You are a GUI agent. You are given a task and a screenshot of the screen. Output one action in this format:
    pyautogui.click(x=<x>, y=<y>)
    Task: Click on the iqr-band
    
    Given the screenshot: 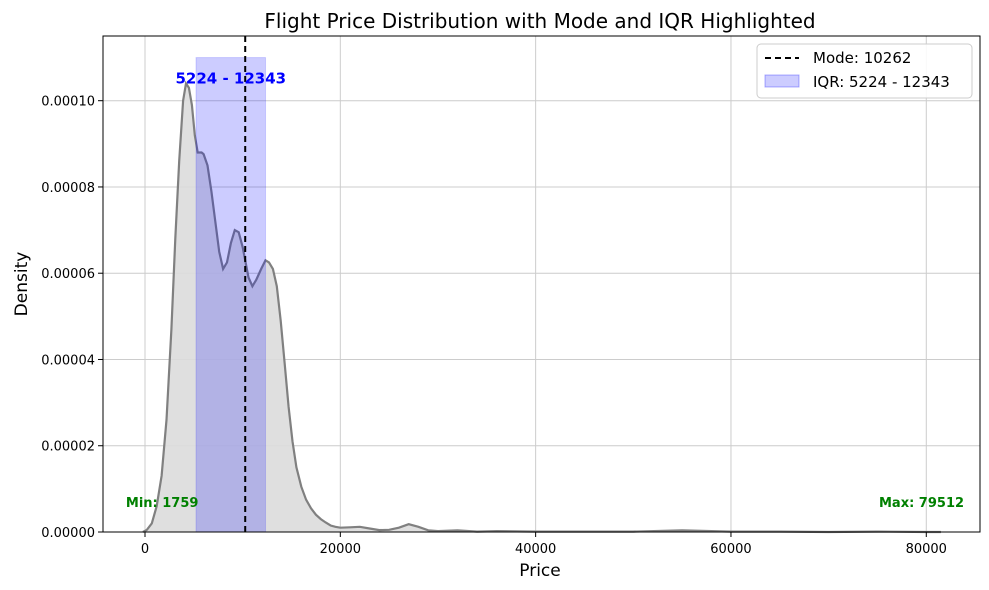 What is the action you would take?
    pyautogui.click(x=231, y=295)
    